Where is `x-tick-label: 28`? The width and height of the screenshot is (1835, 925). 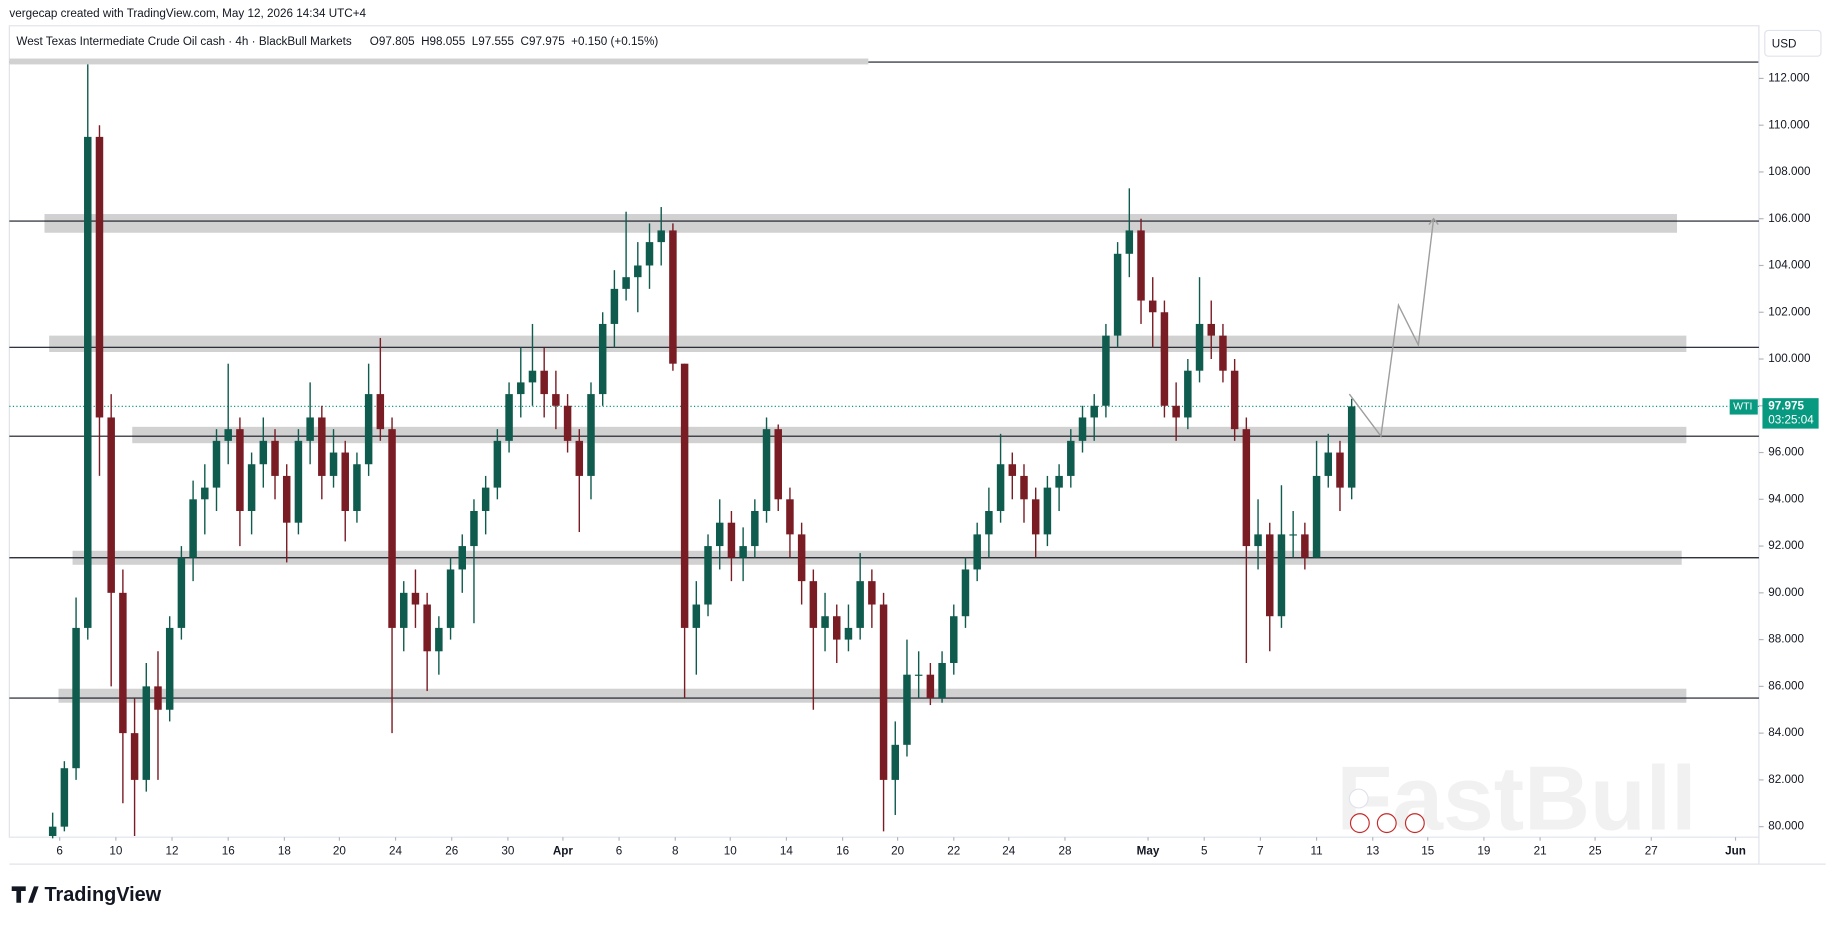 x-tick-label: 28 is located at coordinates (1064, 850).